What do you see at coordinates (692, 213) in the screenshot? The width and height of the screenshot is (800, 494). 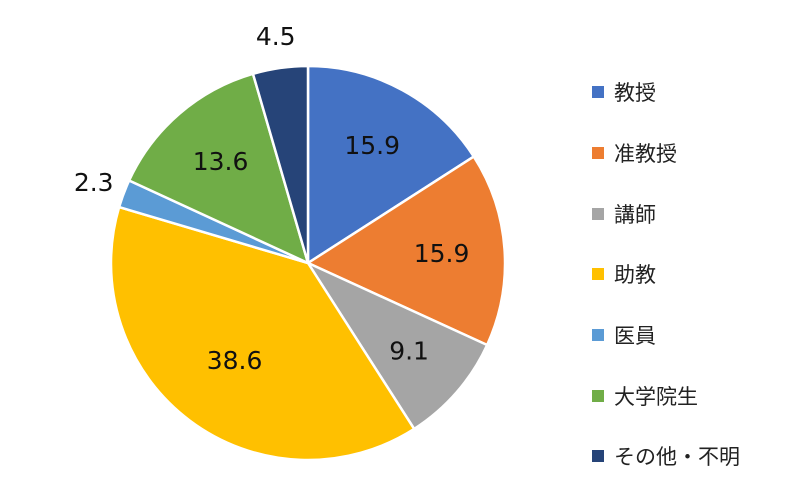 I see `legend-item-2: 講師` at bounding box center [692, 213].